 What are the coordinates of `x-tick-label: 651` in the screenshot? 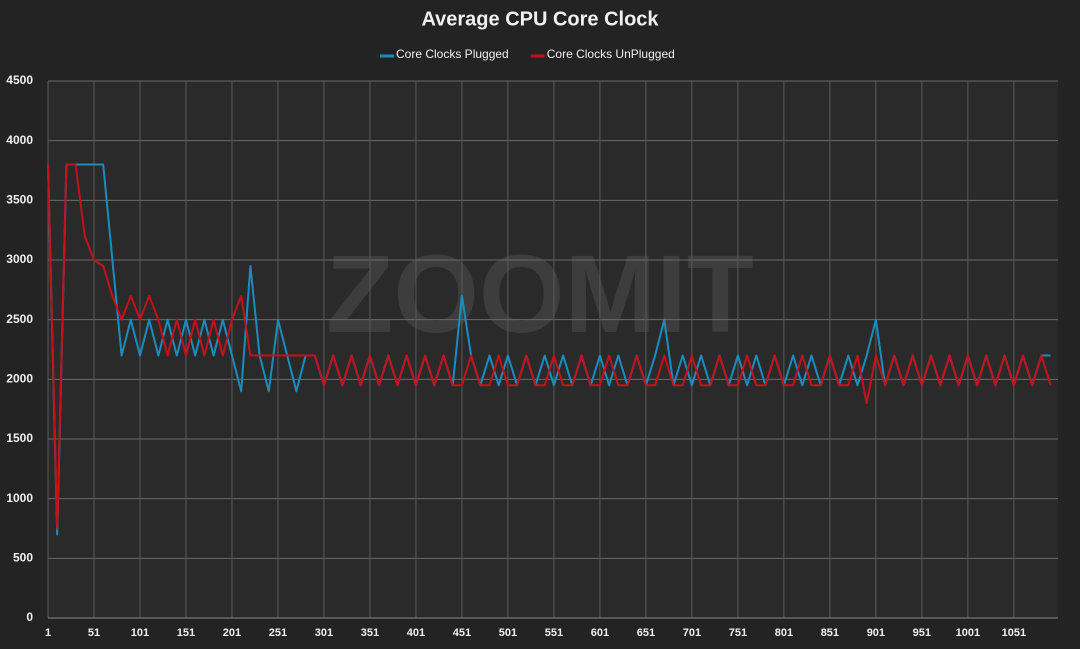 It's located at (646, 633).